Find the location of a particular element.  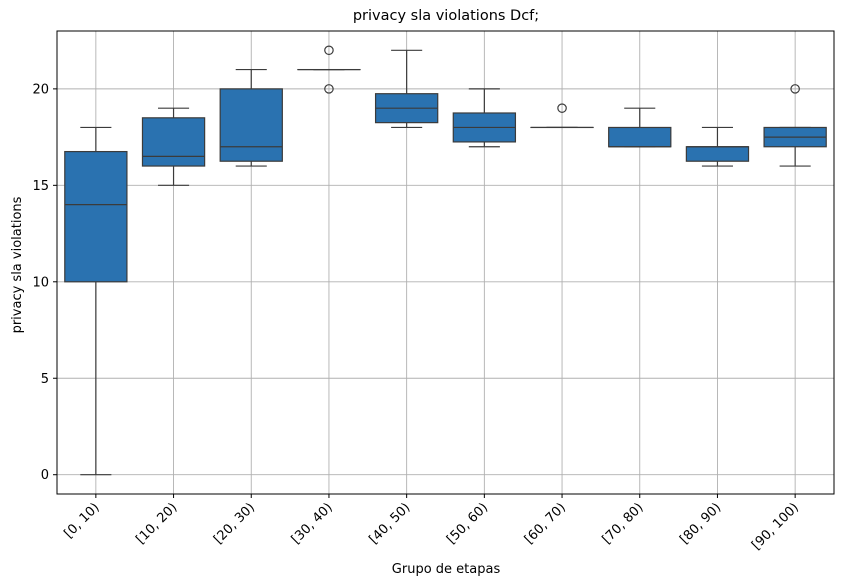

y-tick-label: 10 is located at coordinates (40, 282).